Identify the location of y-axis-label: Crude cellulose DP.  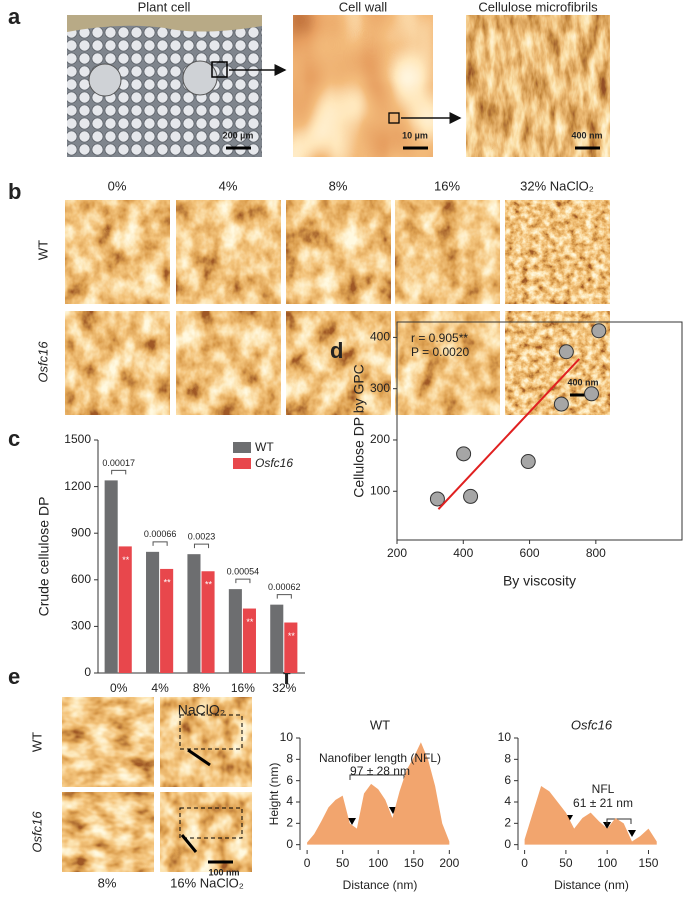
(44, 557).